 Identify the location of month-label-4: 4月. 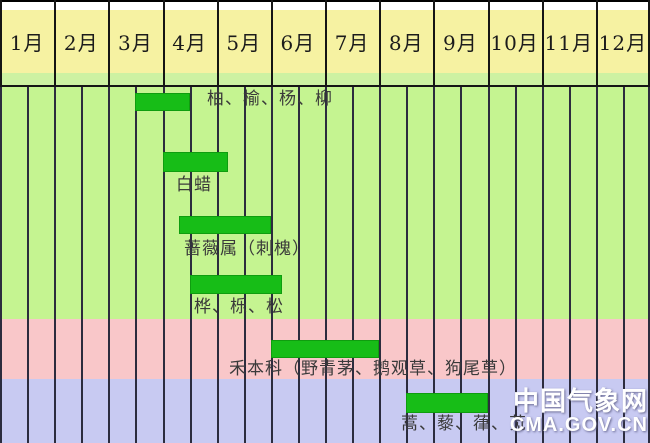
(189, 43).